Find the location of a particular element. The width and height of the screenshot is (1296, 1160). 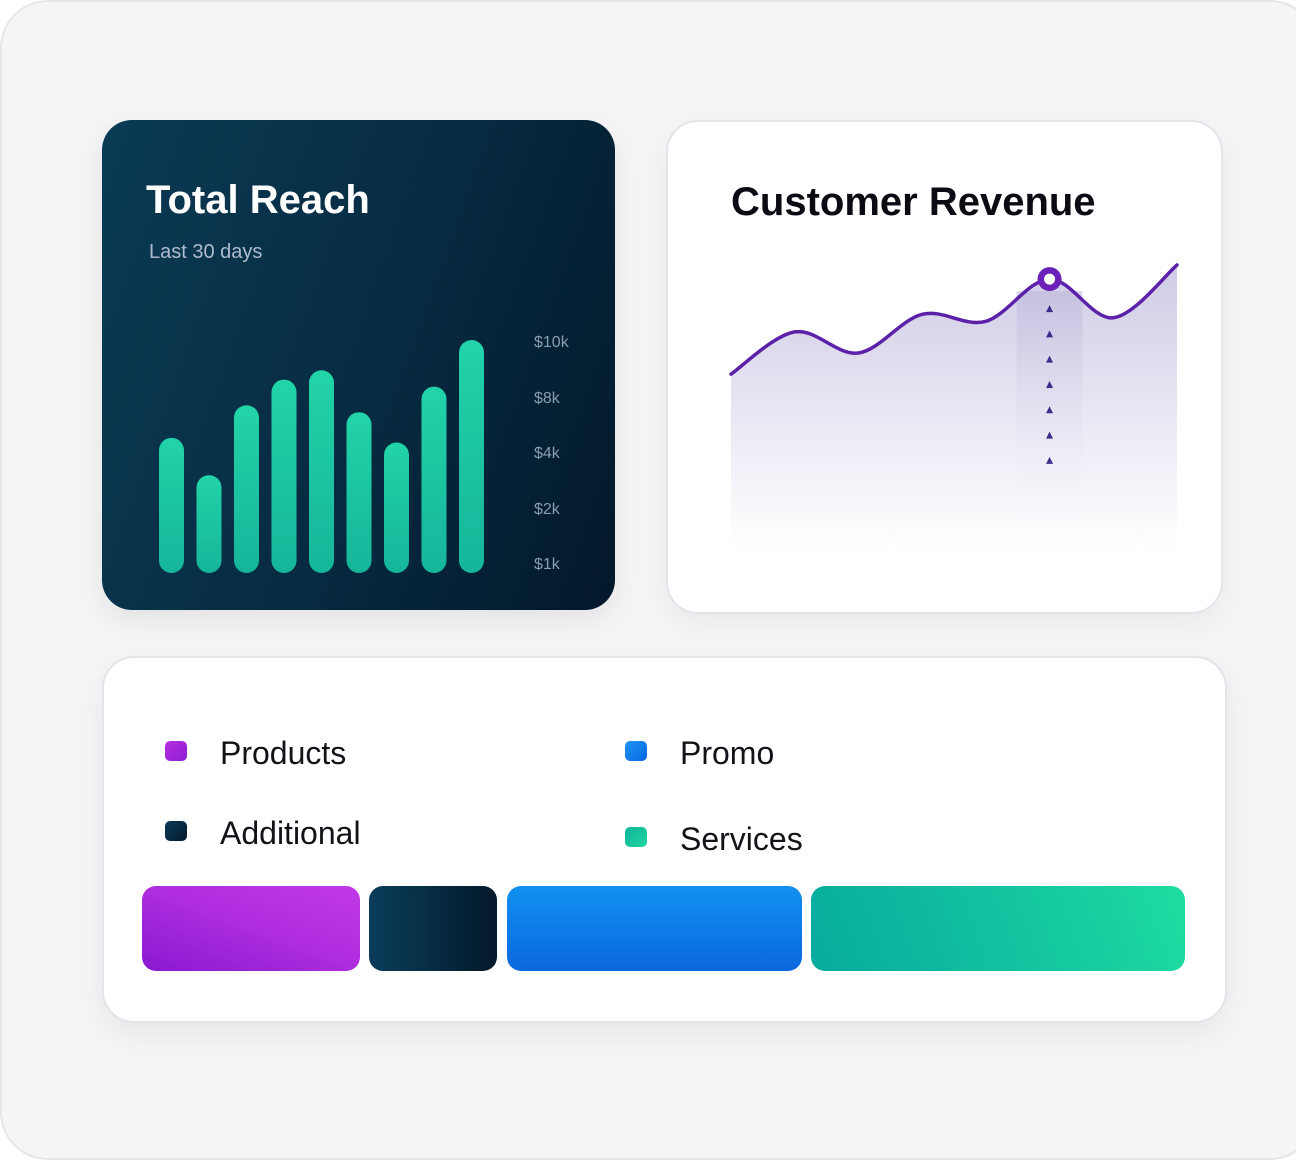

total-reach-title: Total Reach is located at coordinates (258, 200).